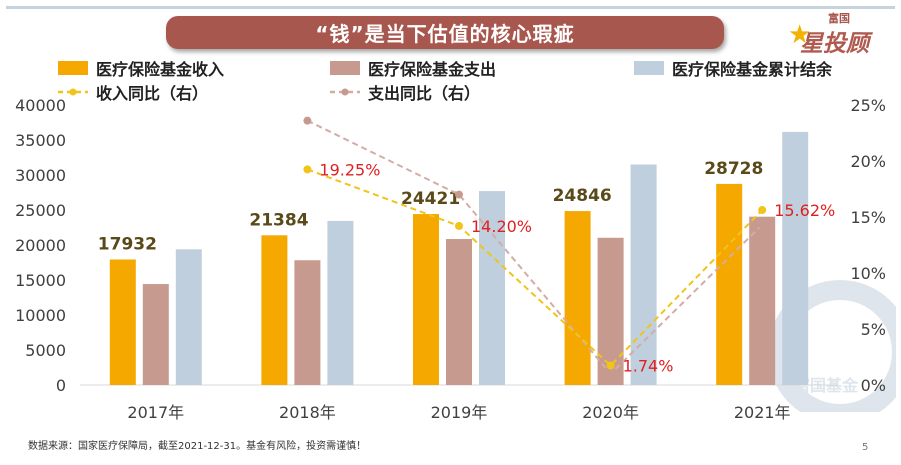  Describe the element at coordinates (733, 169) in the screenshot. I see `income-data-label: 28728` at that location.